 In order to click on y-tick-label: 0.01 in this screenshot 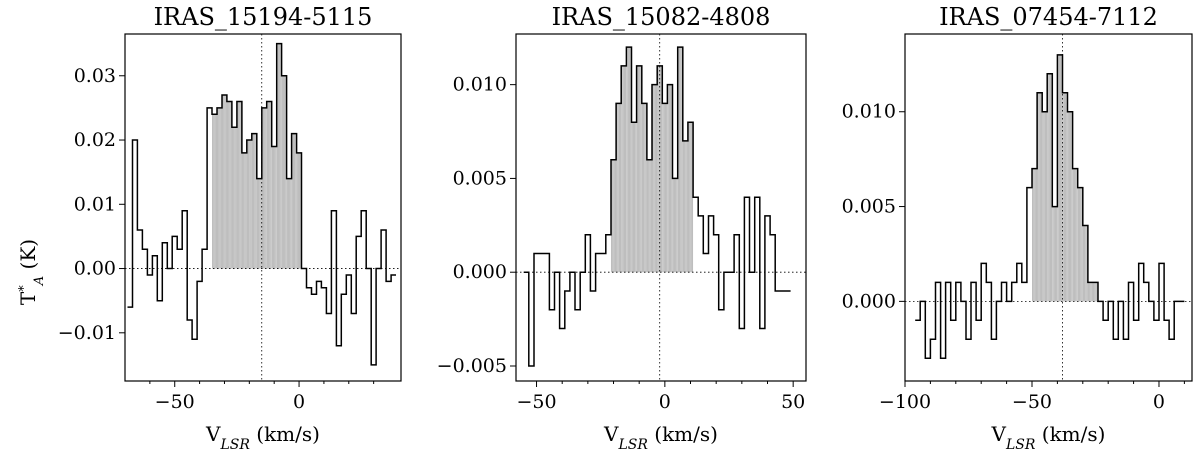, I will do `click(95, 204)`.